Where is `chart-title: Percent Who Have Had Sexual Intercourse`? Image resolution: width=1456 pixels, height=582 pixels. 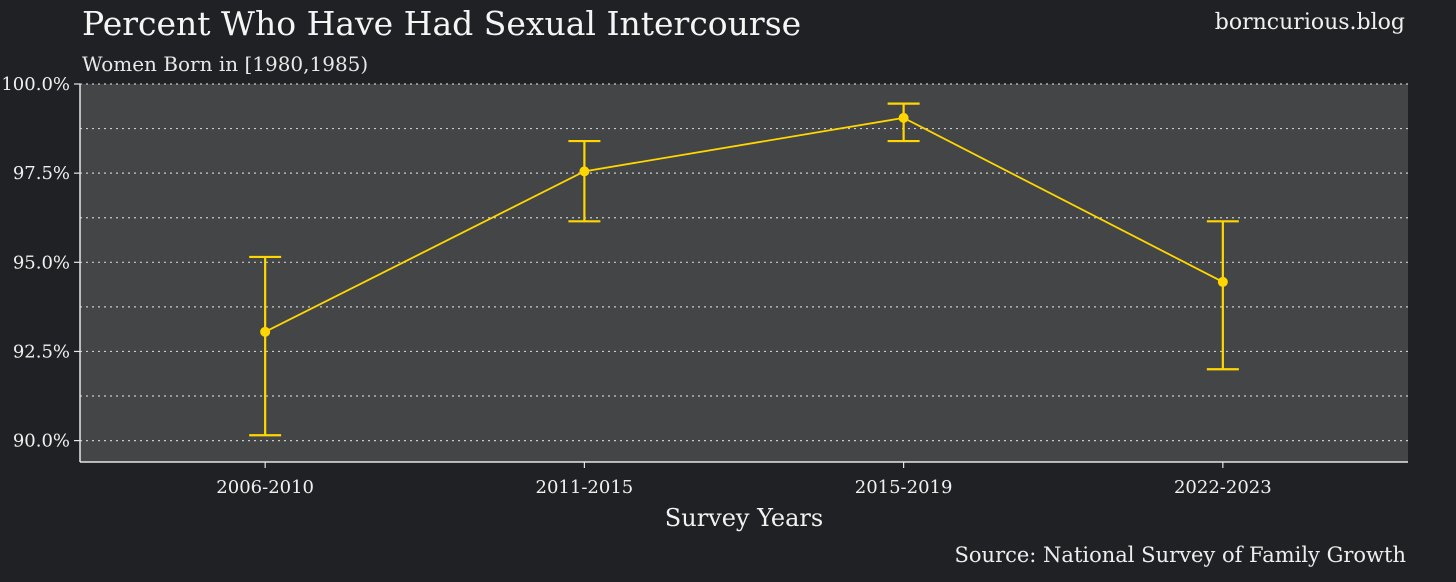
chart-title: Percent Who Have Had Sexual Intercourse is located at coordinates (442, 23).